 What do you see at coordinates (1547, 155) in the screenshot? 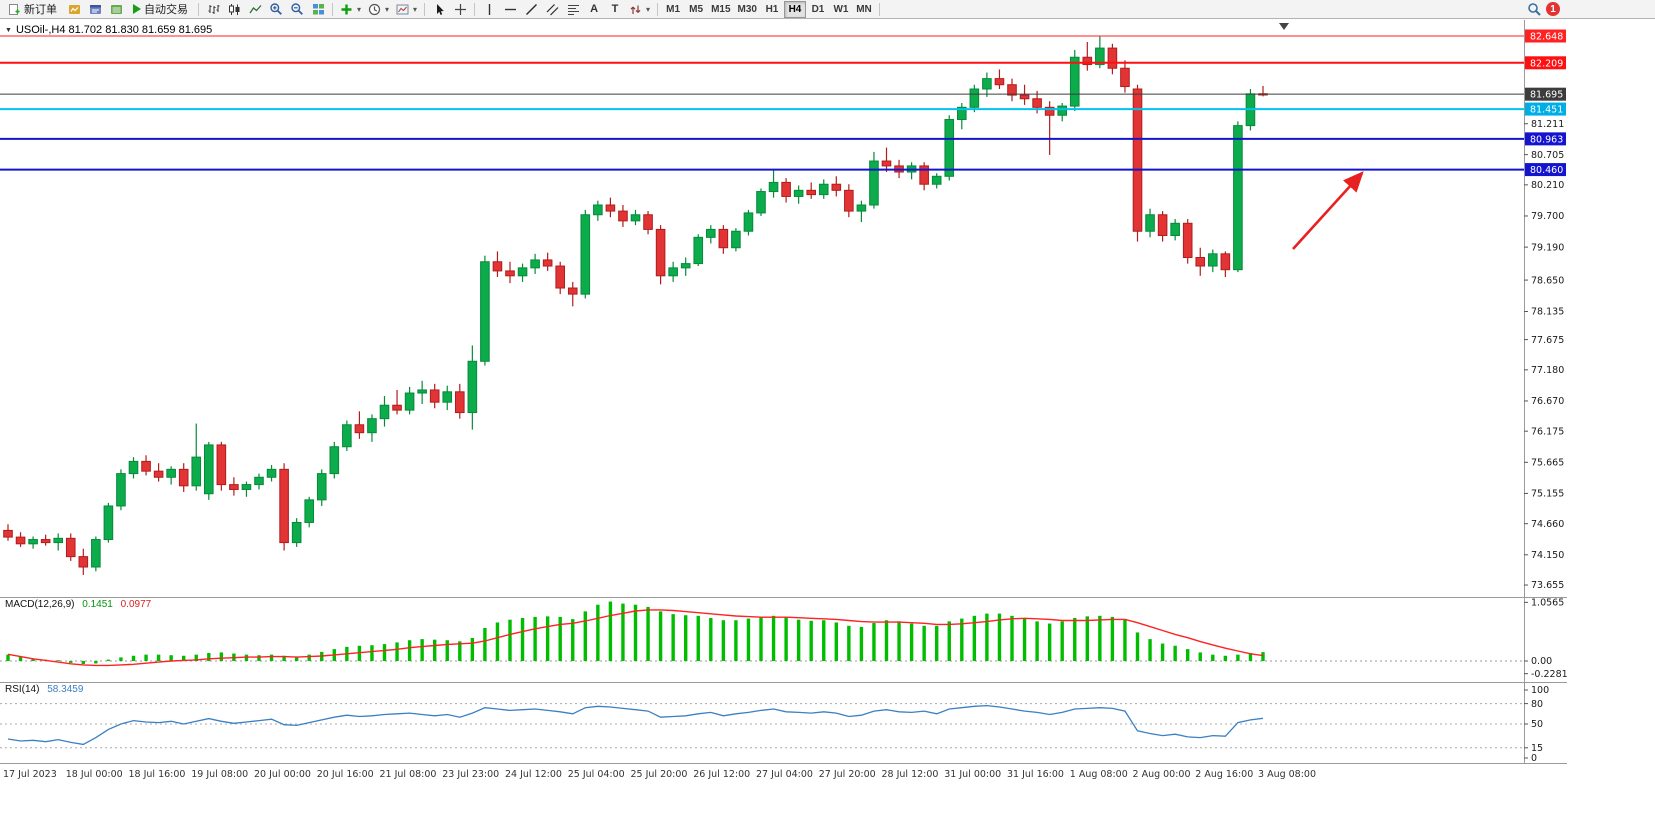
I see `price-tick-label: 80.705` at bounding box center [1547, 155].